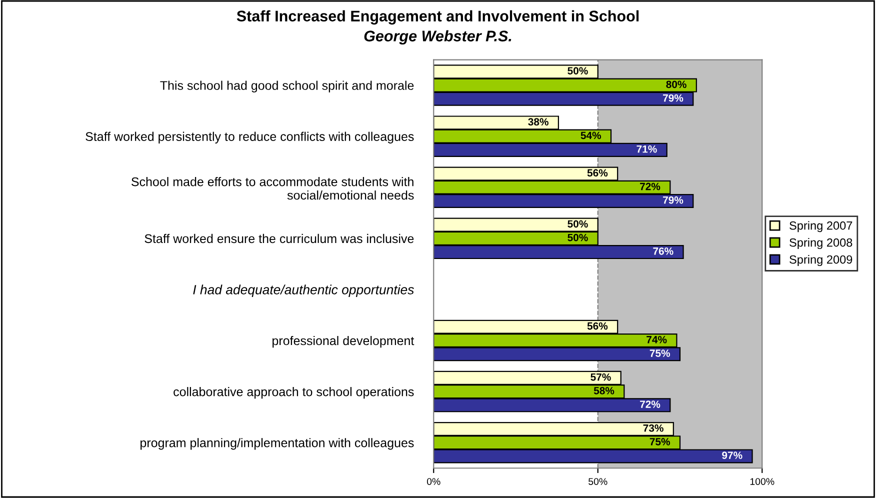 Image resolution: width=876 pixels, height=498 pixels. I want to click on x-tick-label: 50%, so click(598, 481).